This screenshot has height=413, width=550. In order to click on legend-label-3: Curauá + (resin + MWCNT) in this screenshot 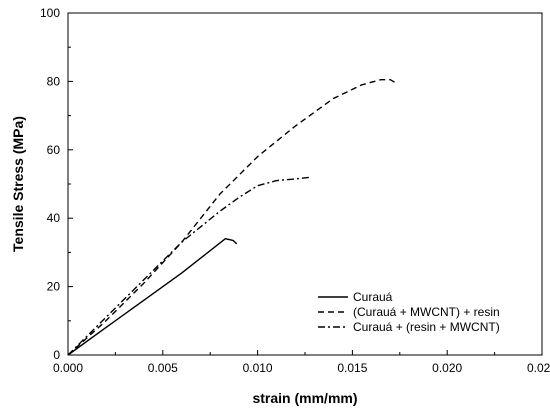, I will do `click(426, 327)`.